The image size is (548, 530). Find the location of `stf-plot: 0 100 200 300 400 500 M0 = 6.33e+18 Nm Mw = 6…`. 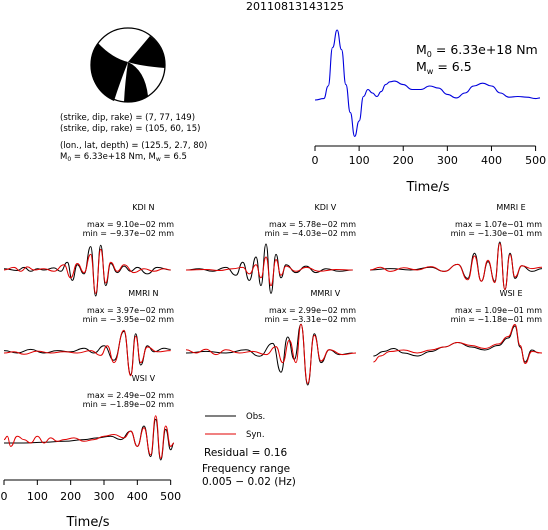

stf-plot: 0 100 200 300 400 500 M0 = 6.33e+18 Nm Mw = 6… is located at coordinates (429, 112).